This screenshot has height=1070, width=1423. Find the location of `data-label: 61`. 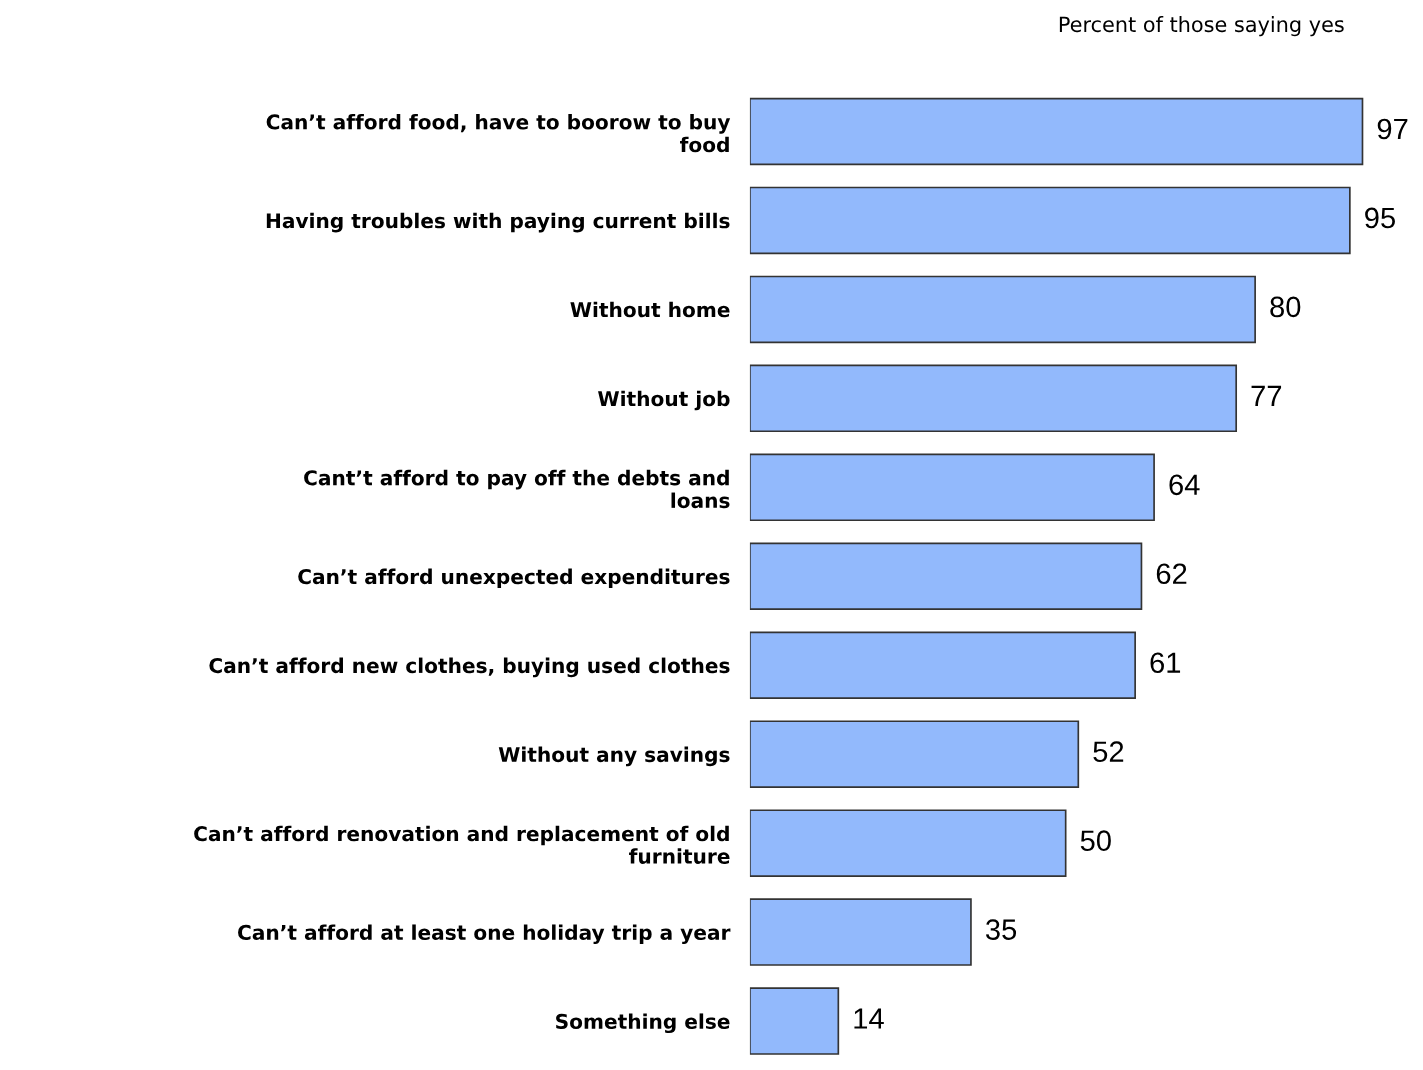

data-label: 61 is located at coordinates (1165, 663).